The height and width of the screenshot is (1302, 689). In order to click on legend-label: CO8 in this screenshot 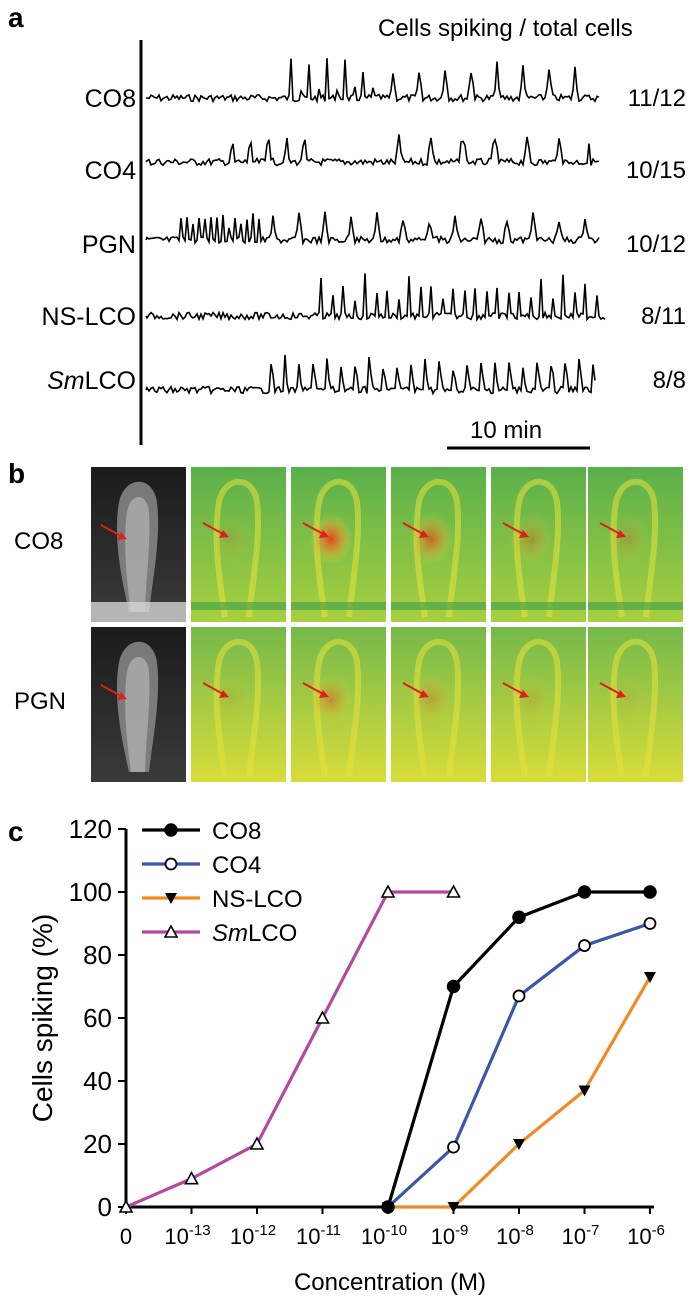, I will do `click(236, 831)`.